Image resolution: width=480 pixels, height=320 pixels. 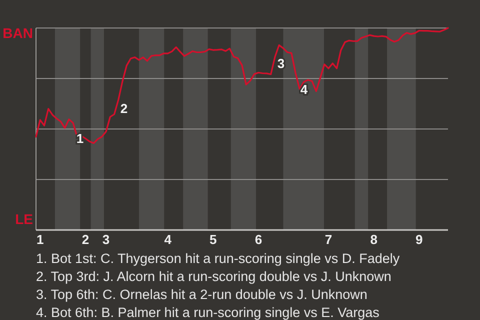 I want to click on x-tick-label: 6, so click(x=258, y=239).